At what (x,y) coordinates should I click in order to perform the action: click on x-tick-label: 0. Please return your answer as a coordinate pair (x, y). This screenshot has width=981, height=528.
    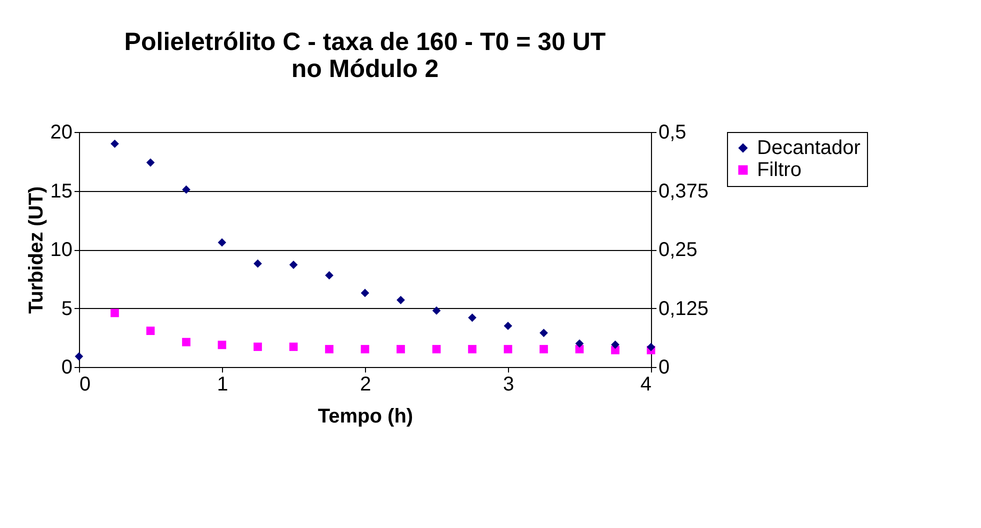
    Looking at the image, I should click on (85, 385).